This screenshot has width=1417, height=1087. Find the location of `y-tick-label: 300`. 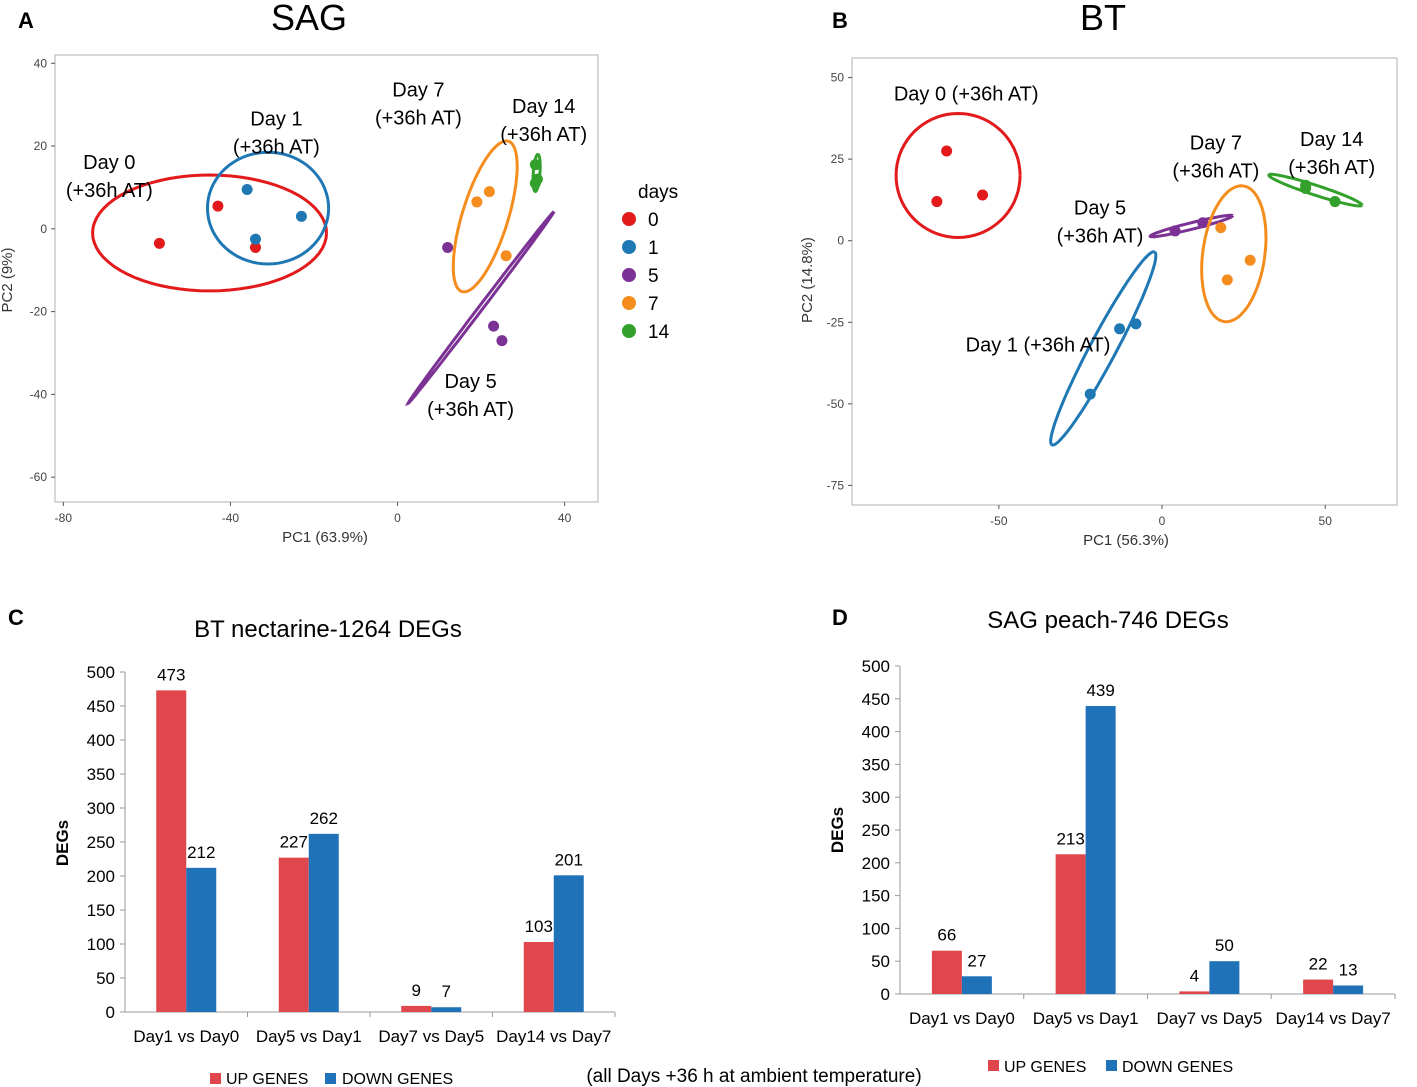

y-tick-label: 300 is located at coordinates (876, 797).